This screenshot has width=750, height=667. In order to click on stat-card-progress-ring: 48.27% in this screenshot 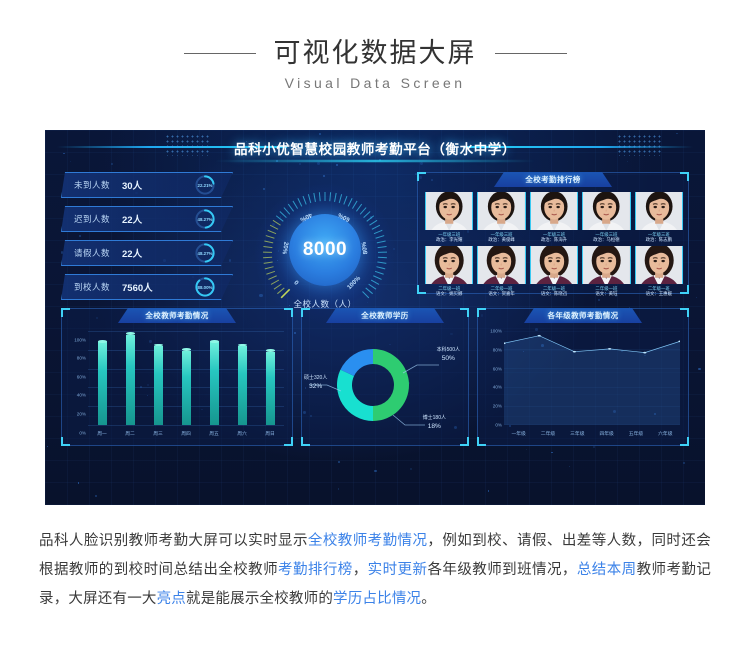, I will do `click(205, 253)`.